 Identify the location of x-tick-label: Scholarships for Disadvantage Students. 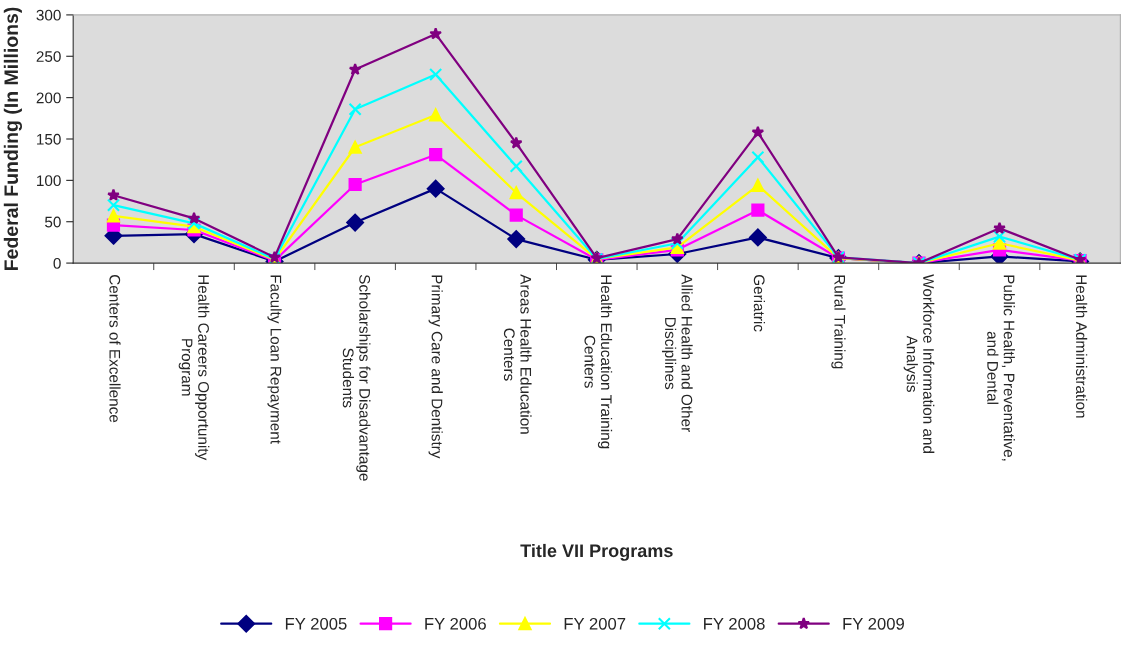
(356, 377).